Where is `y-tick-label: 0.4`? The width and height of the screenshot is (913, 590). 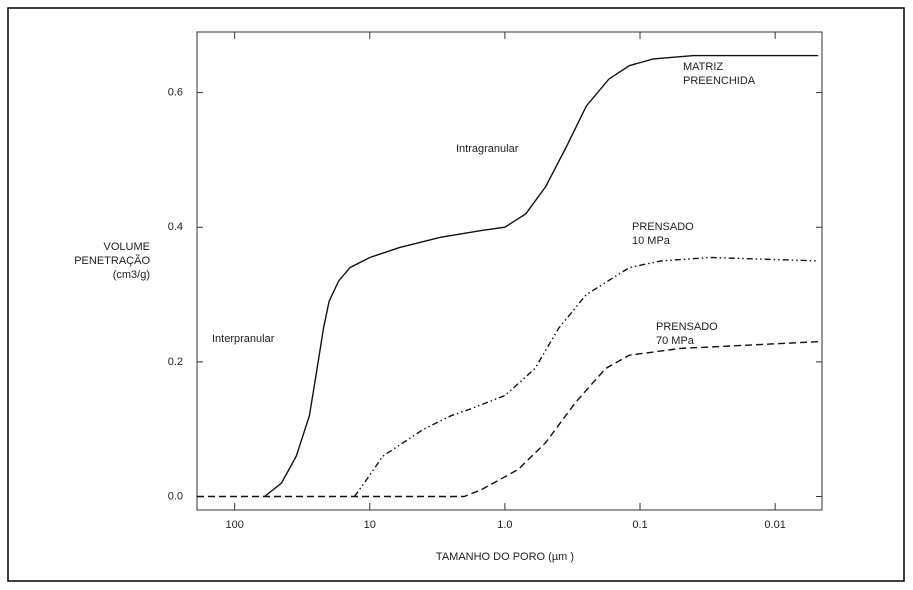
y-tick-label: 0.4 is located at coordinates (175, 227).